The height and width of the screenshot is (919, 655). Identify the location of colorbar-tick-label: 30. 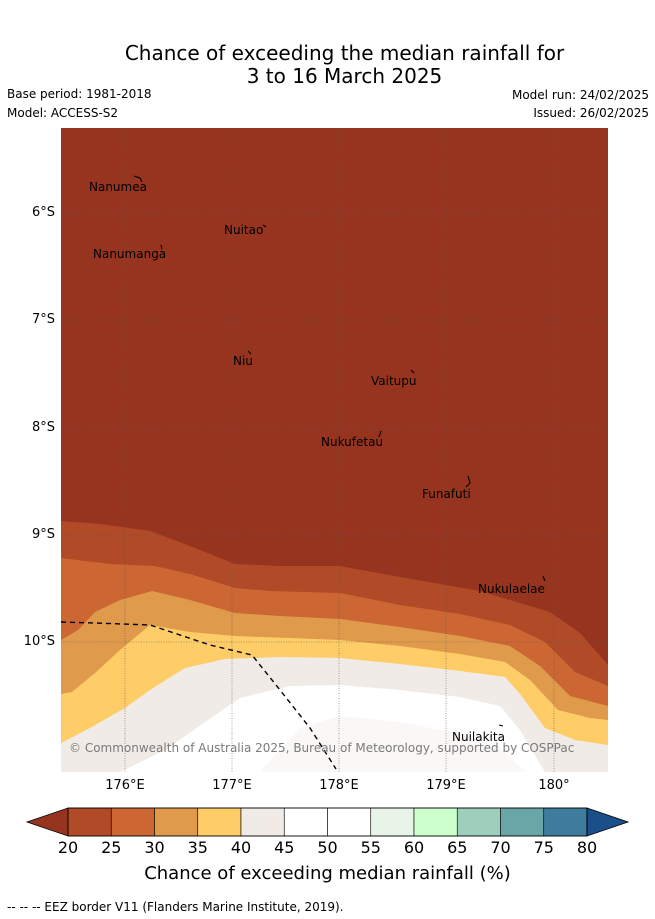
(154, 847).